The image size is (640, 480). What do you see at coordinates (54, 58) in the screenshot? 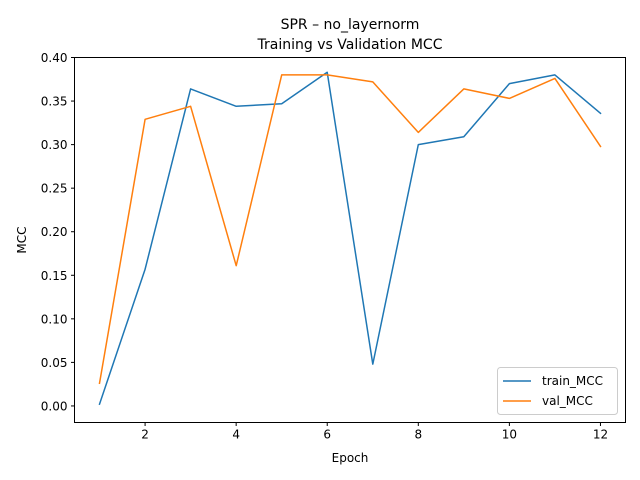
I see `y-tick-label: 0.40` at bounding box center [54, 58].